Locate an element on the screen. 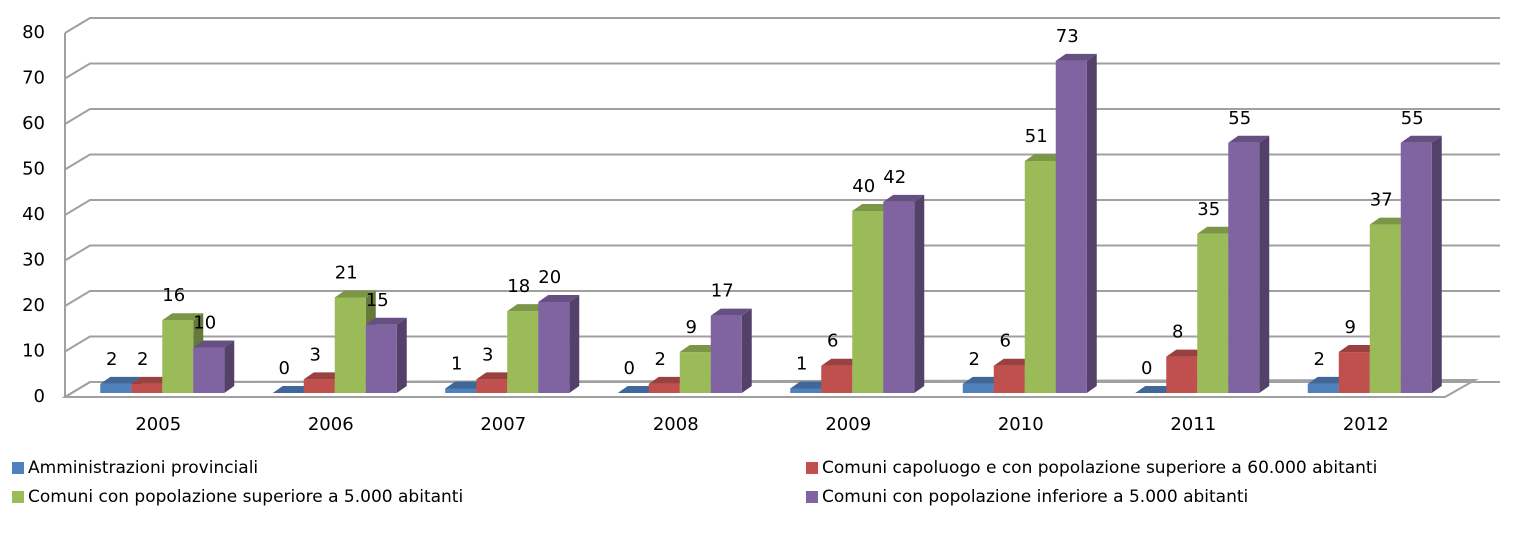  value-label: 10 is located at coordinates (204, 323).